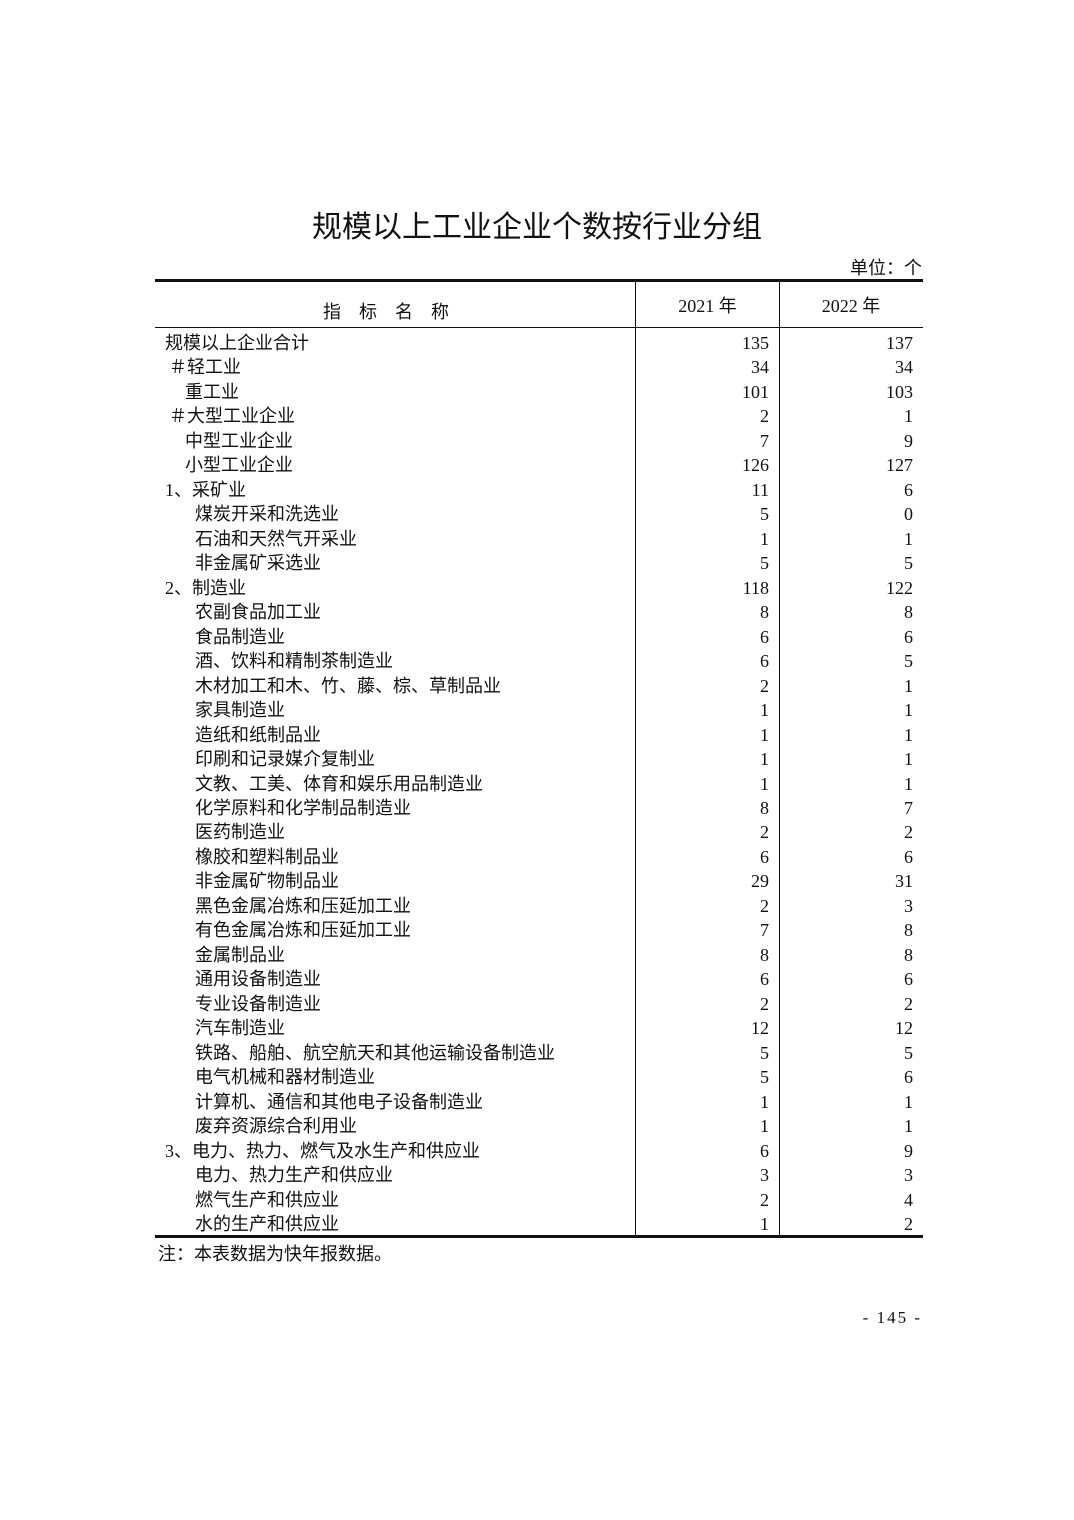  I want to click on value-2022: 3, so click(908, 905).